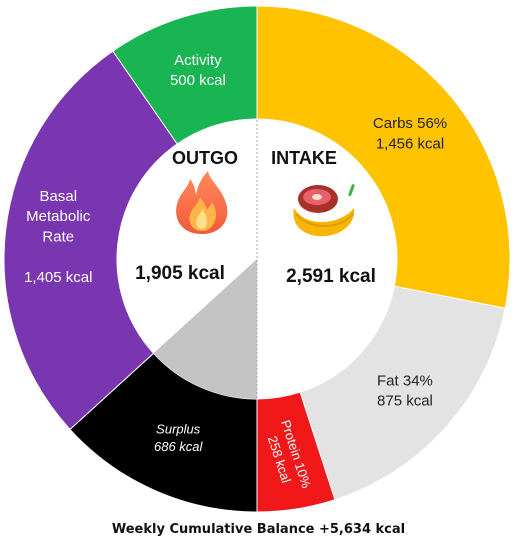  Describe the element at coordinates (205, 158) in the screenshot. I see `outgo-label: OUTGO` at that location.